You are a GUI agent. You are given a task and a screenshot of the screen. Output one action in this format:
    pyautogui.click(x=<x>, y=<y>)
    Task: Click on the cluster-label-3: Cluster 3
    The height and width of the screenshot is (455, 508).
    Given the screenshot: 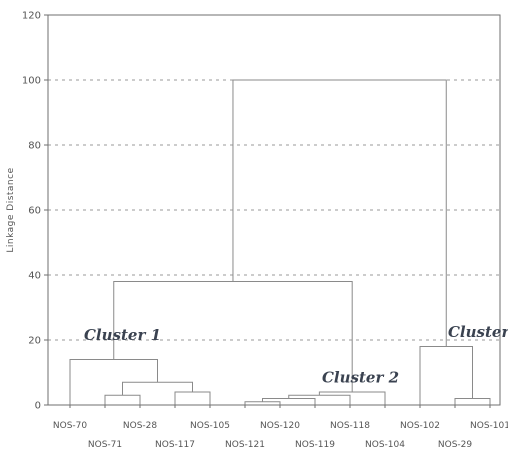 What is the action you would take?
    pyautogui.click(x=478, y=332)
    